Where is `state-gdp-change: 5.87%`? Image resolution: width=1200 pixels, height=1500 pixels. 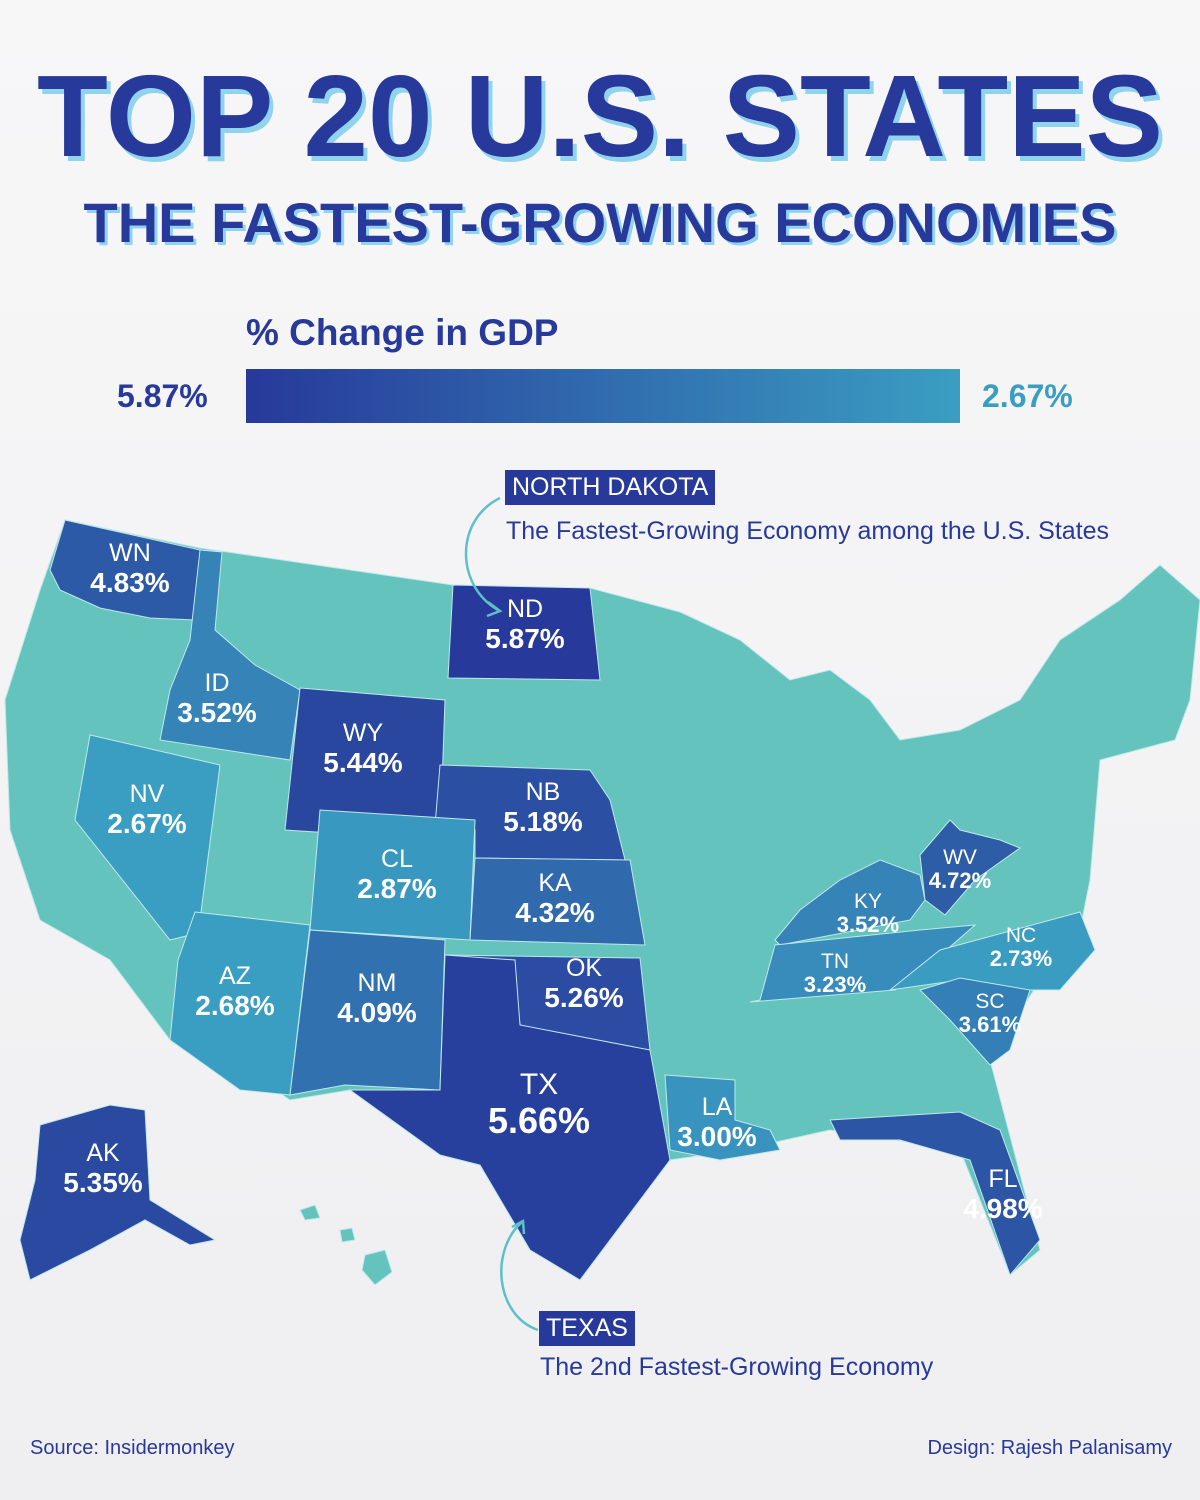 state-gdp-change: 5.87% is located at coordinates (525, 638).